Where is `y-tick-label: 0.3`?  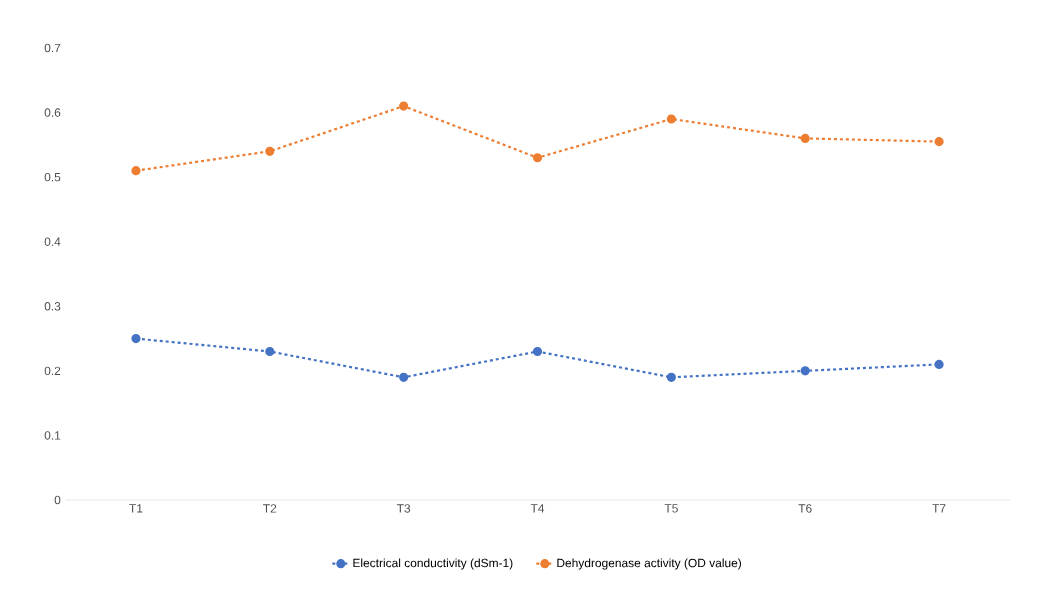
y-tick-label: 0.3 is located at coordinates (52, 306).